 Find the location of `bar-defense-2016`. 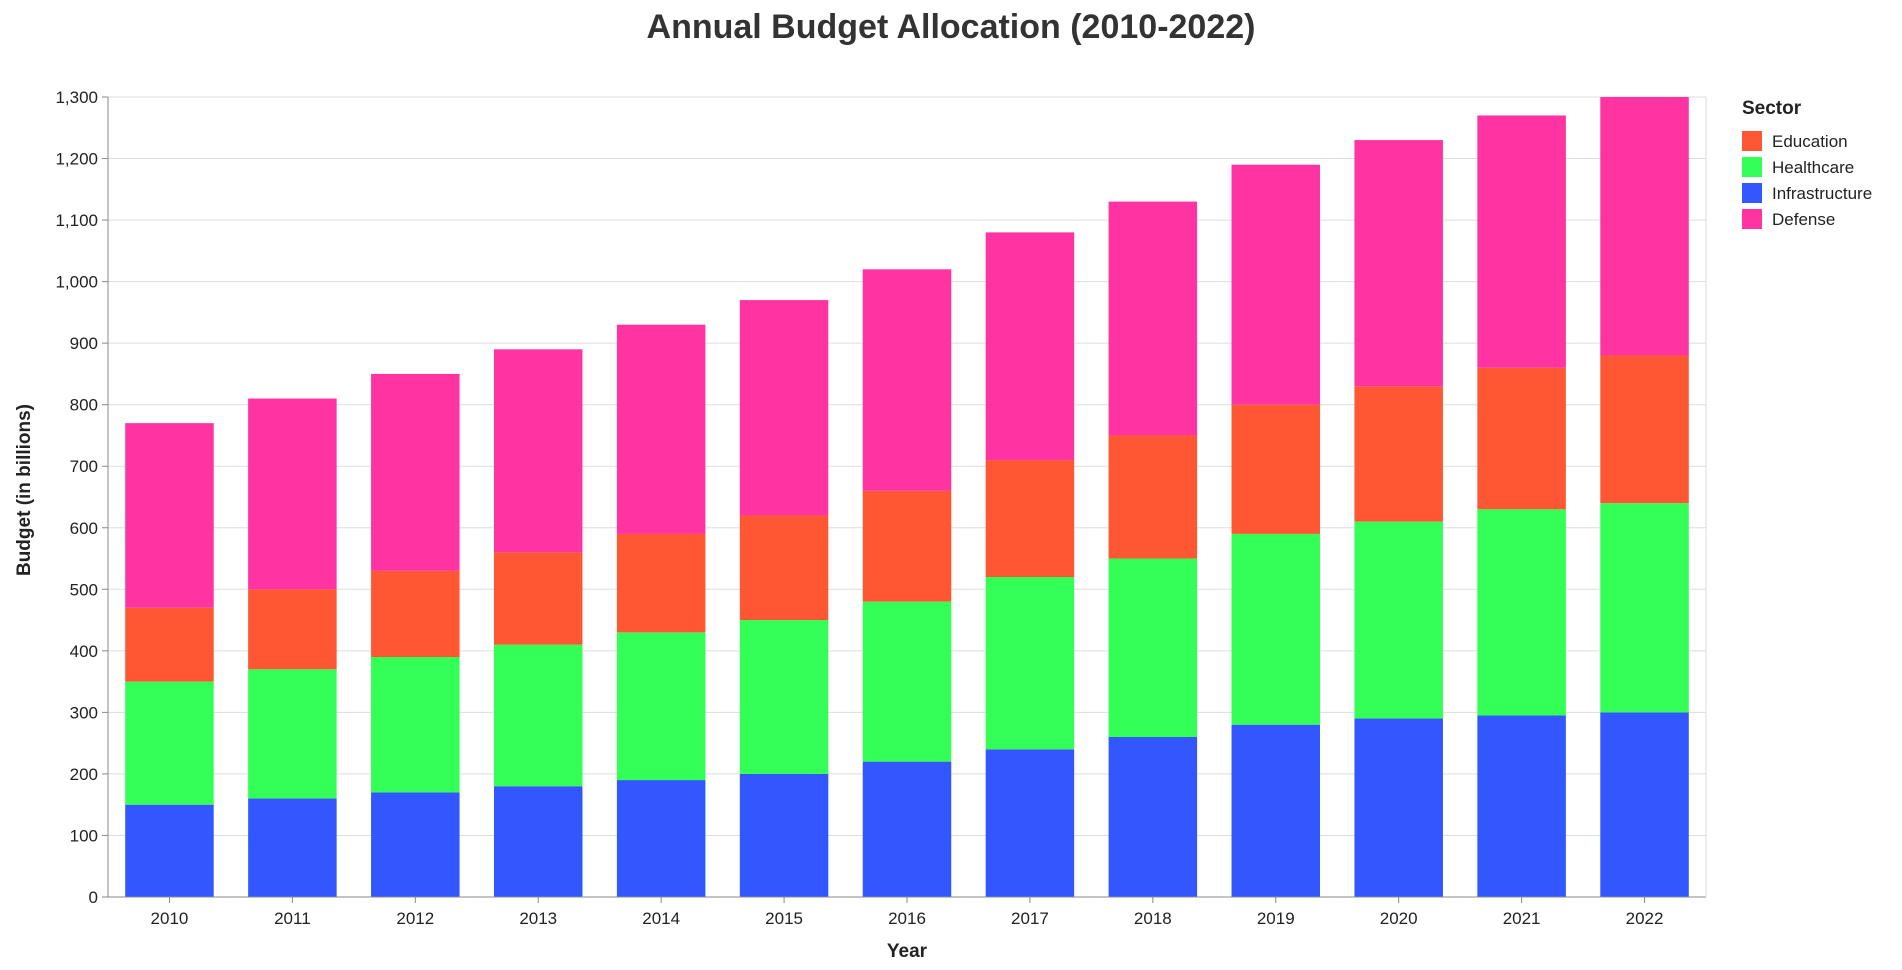

bar-defense-2016 is located at coordinates (907, 380).